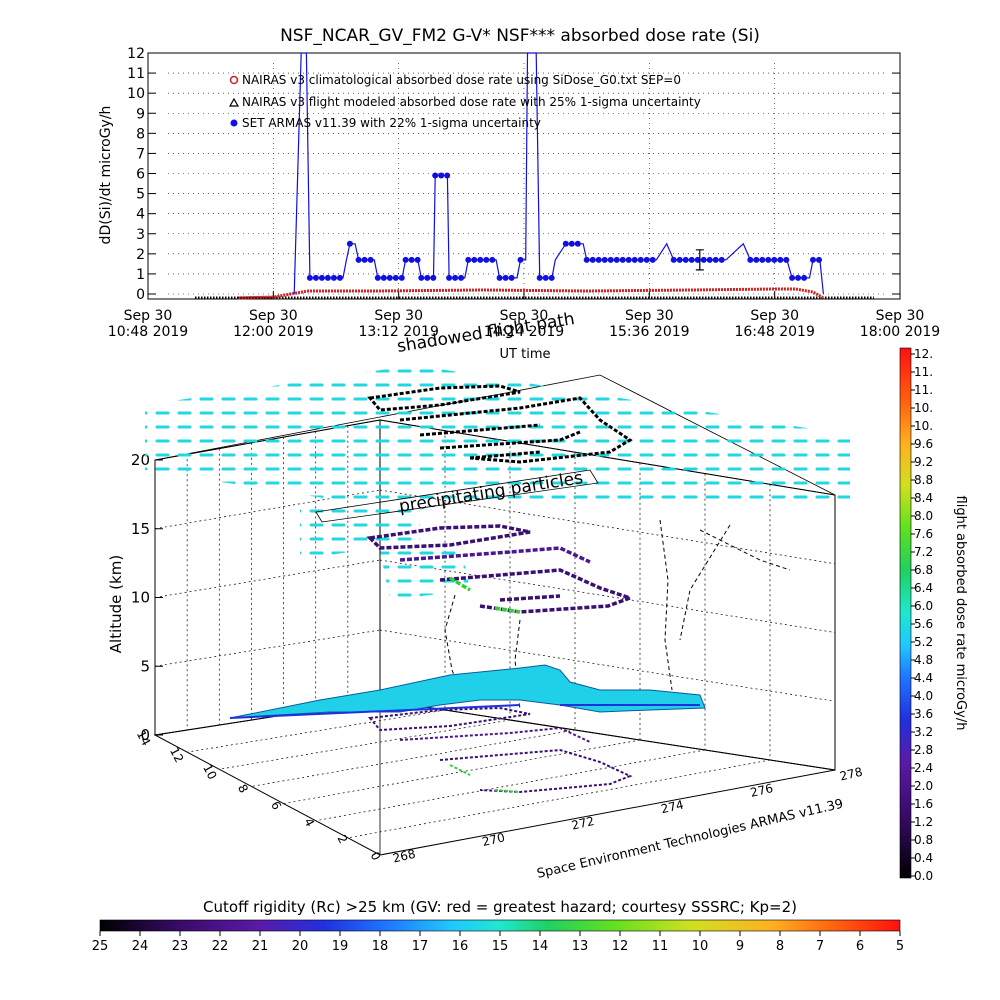 This screenshot has width=1000, height=1000. Describe the element at coordinates (140, 195) in the screenshot. I see `y-tick-label: 5` at that location.